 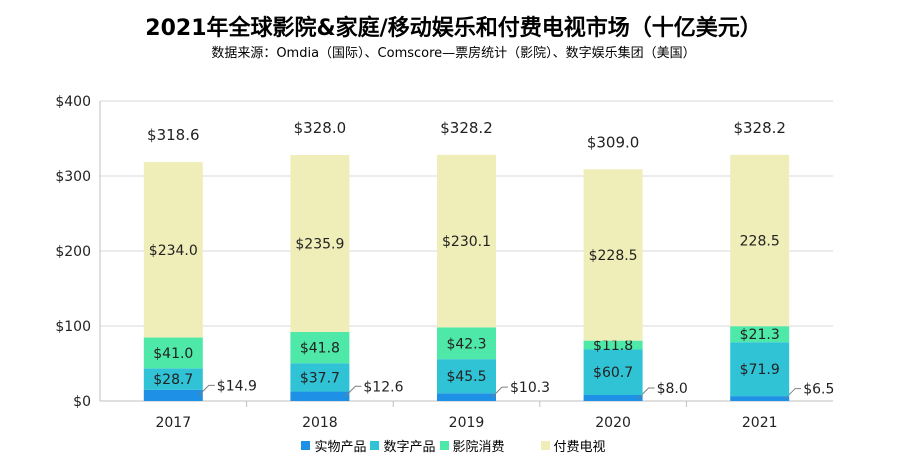 I want to click on legend-label-paytv: 付费电视, so click(x=579, y=447).